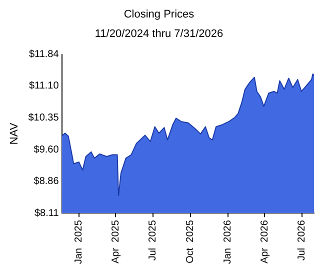 The height and width of the screenshot is (267, 324). Describe the element at coordinates (190, 242) in the screenshot. I see `x-tick-label: Oct 2025` at that location.